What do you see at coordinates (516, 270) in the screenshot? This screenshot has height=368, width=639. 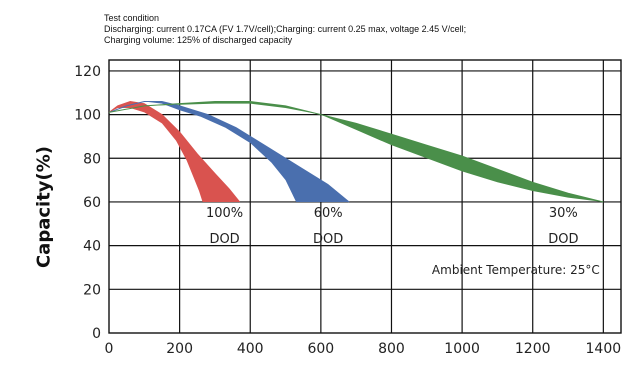 I see `ambient-temperature-note: Ambient Temperature: 25°C` at bounding box center [516, 270].